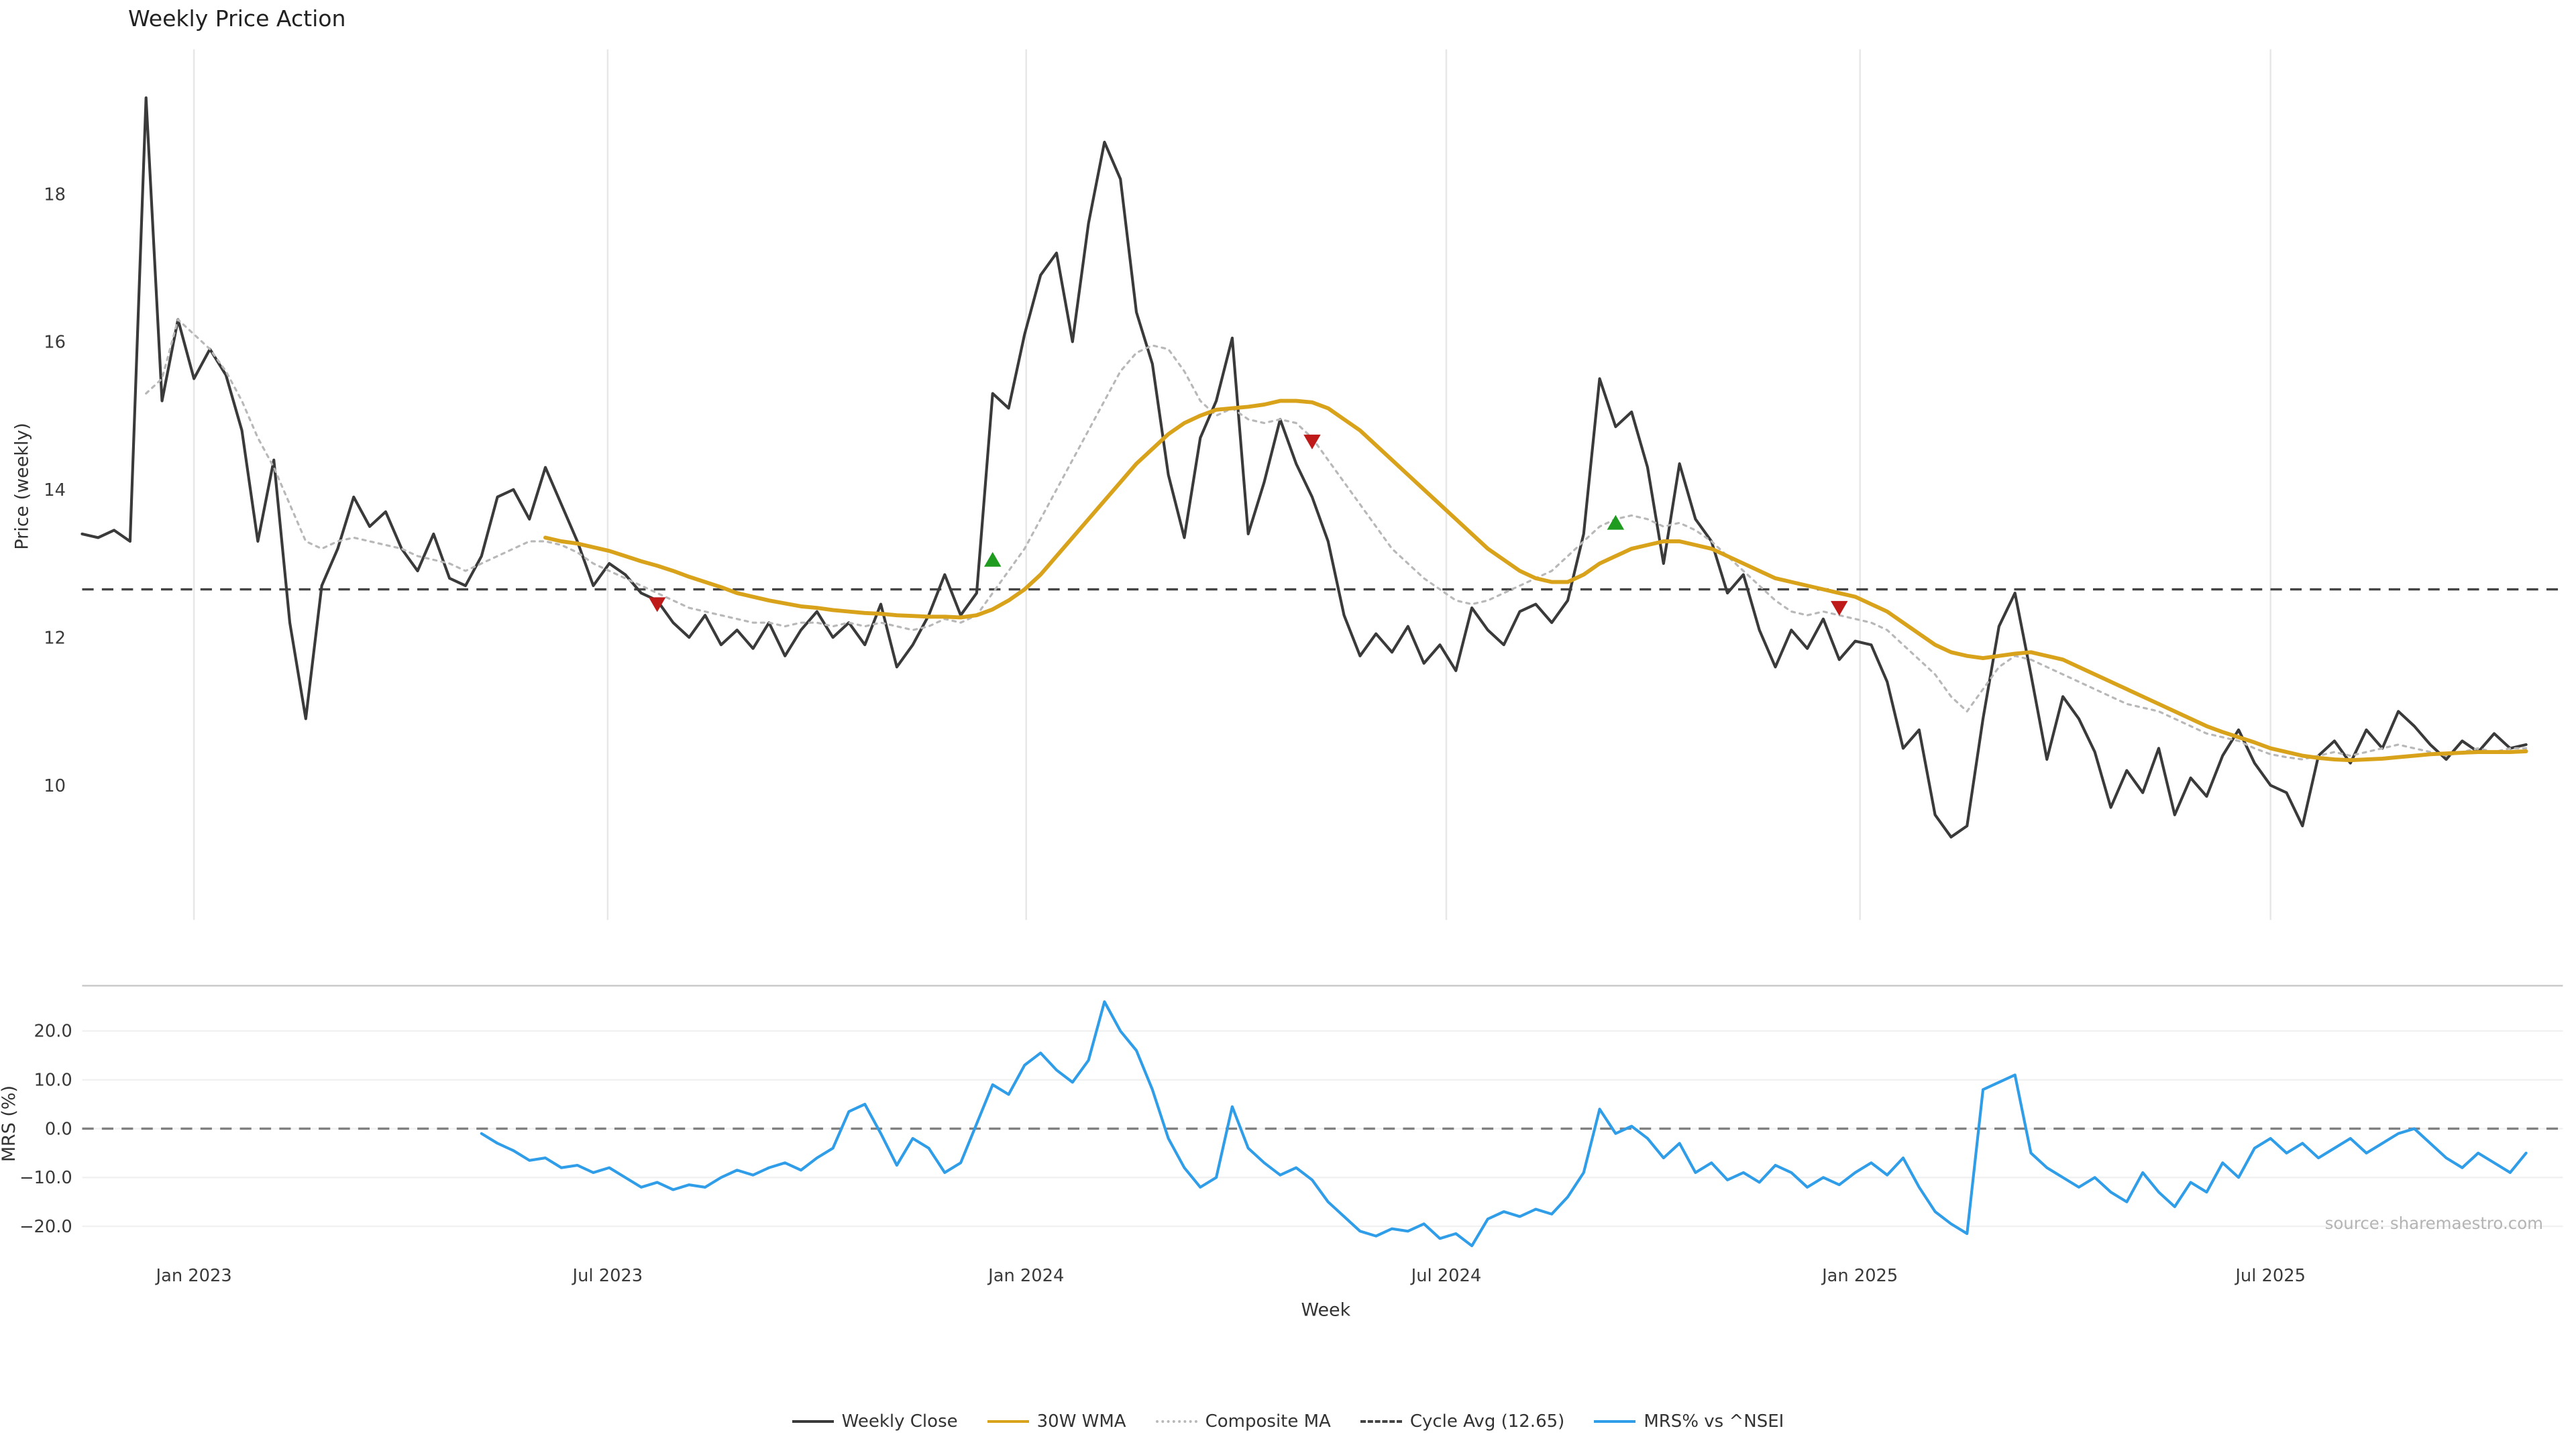 Image resolution: width=2576 pixels, height=1449 pixels. I want to click on mrs-axis-label: MRS (%), so click(9, 1123).